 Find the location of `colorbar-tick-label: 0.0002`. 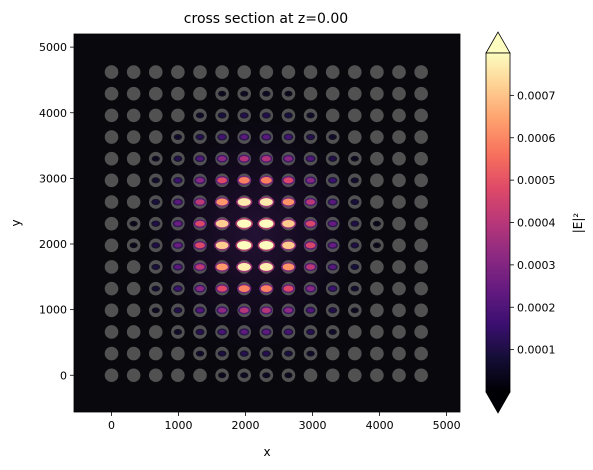

colorbar-tick-label: 0.0002 is located at coordinates (536, 307).